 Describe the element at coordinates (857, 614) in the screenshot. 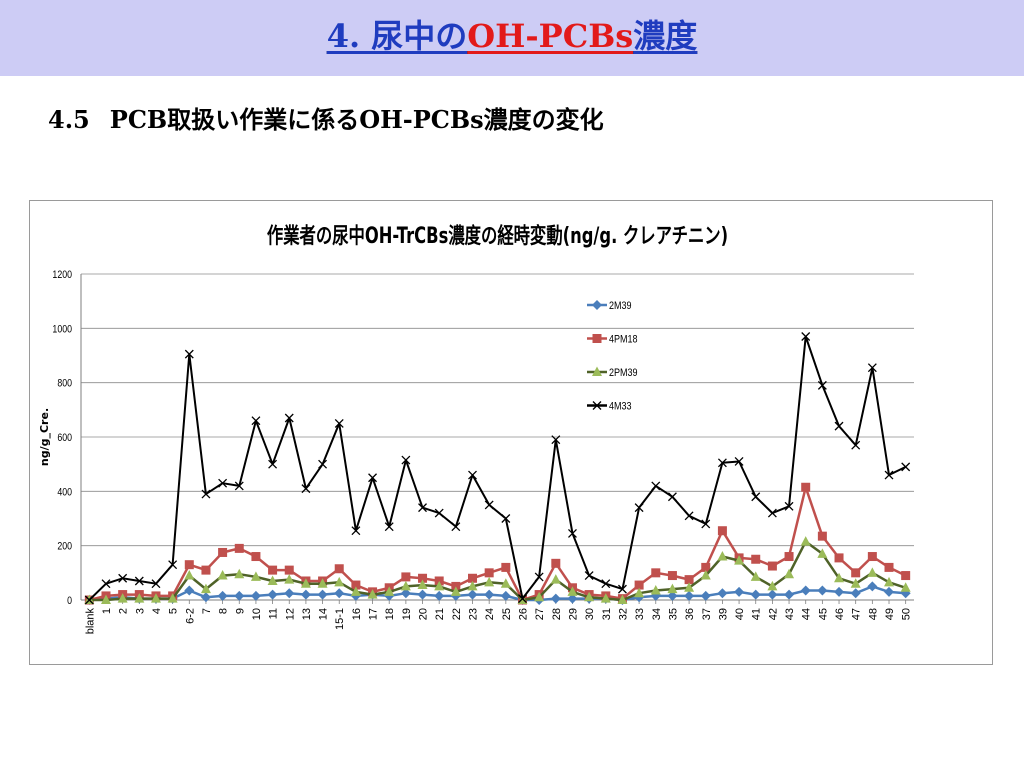

I see `x-tick-label: 47` at that location.